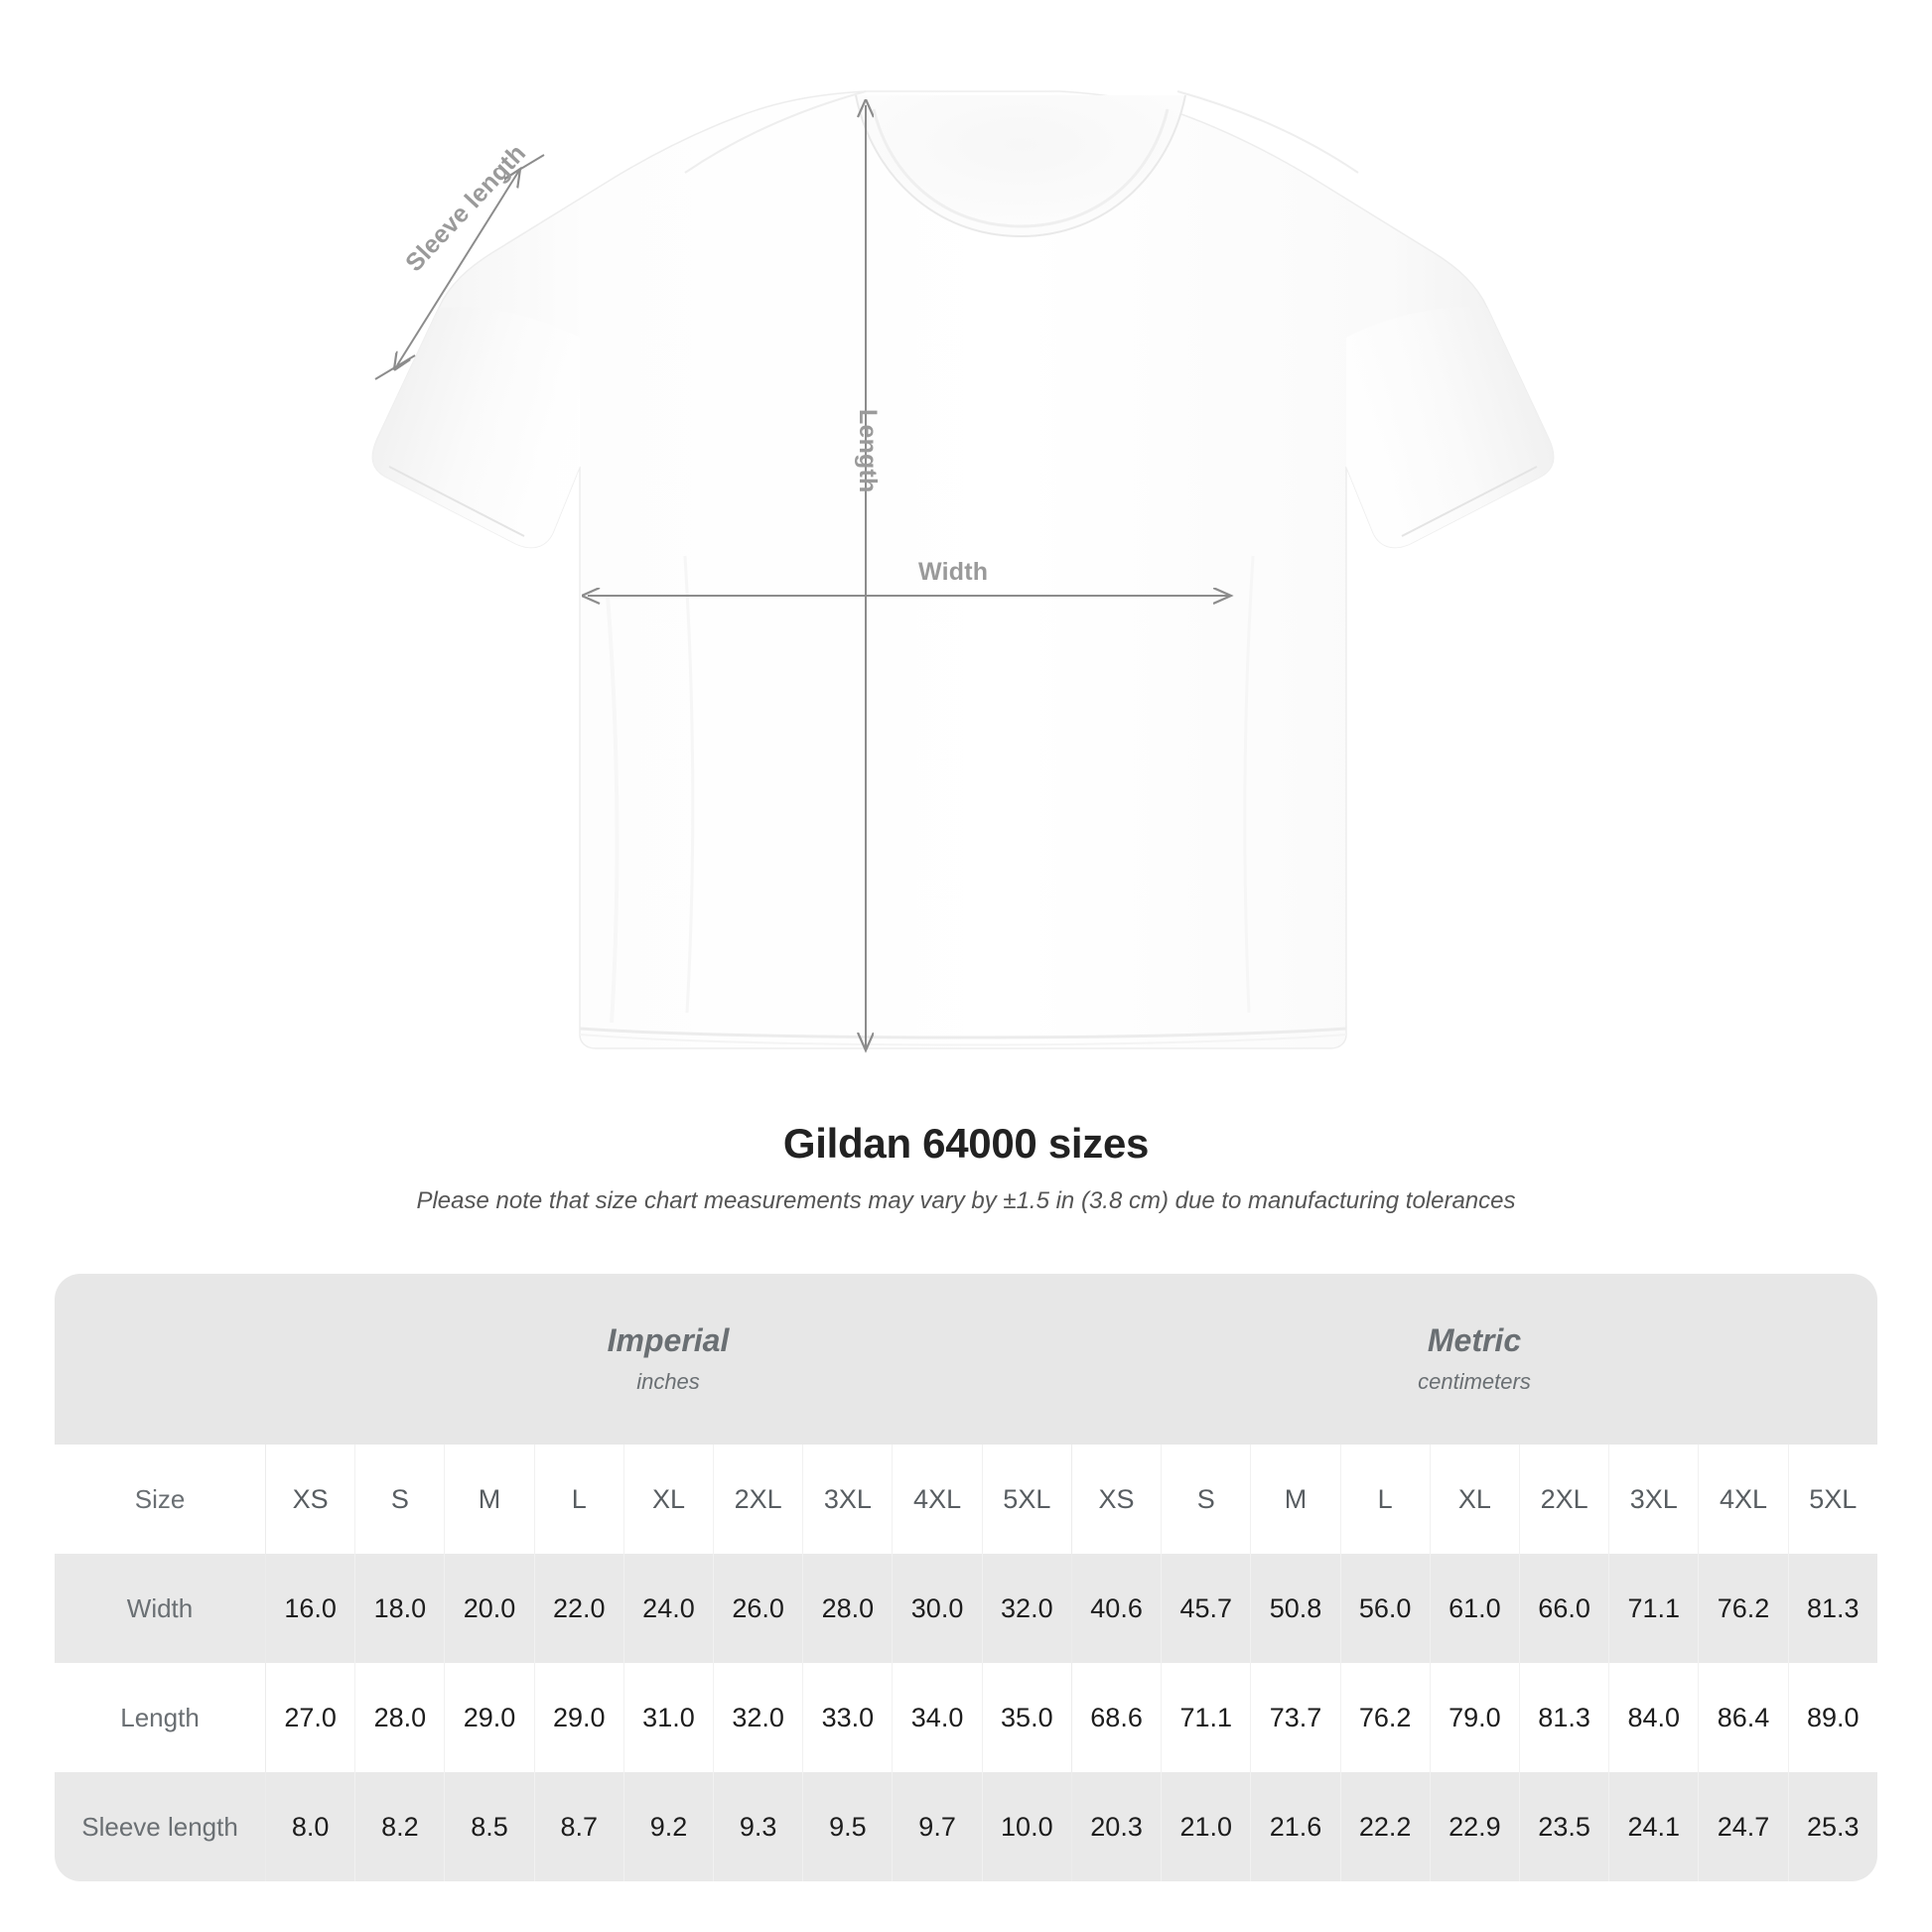 This screenshot has width=1932, height=1932. What do you see at coordinates (937, 1499) in the screenshot?
I see `size-header-imperial-4xl: 4XL` at bounding box center [937, 1499].